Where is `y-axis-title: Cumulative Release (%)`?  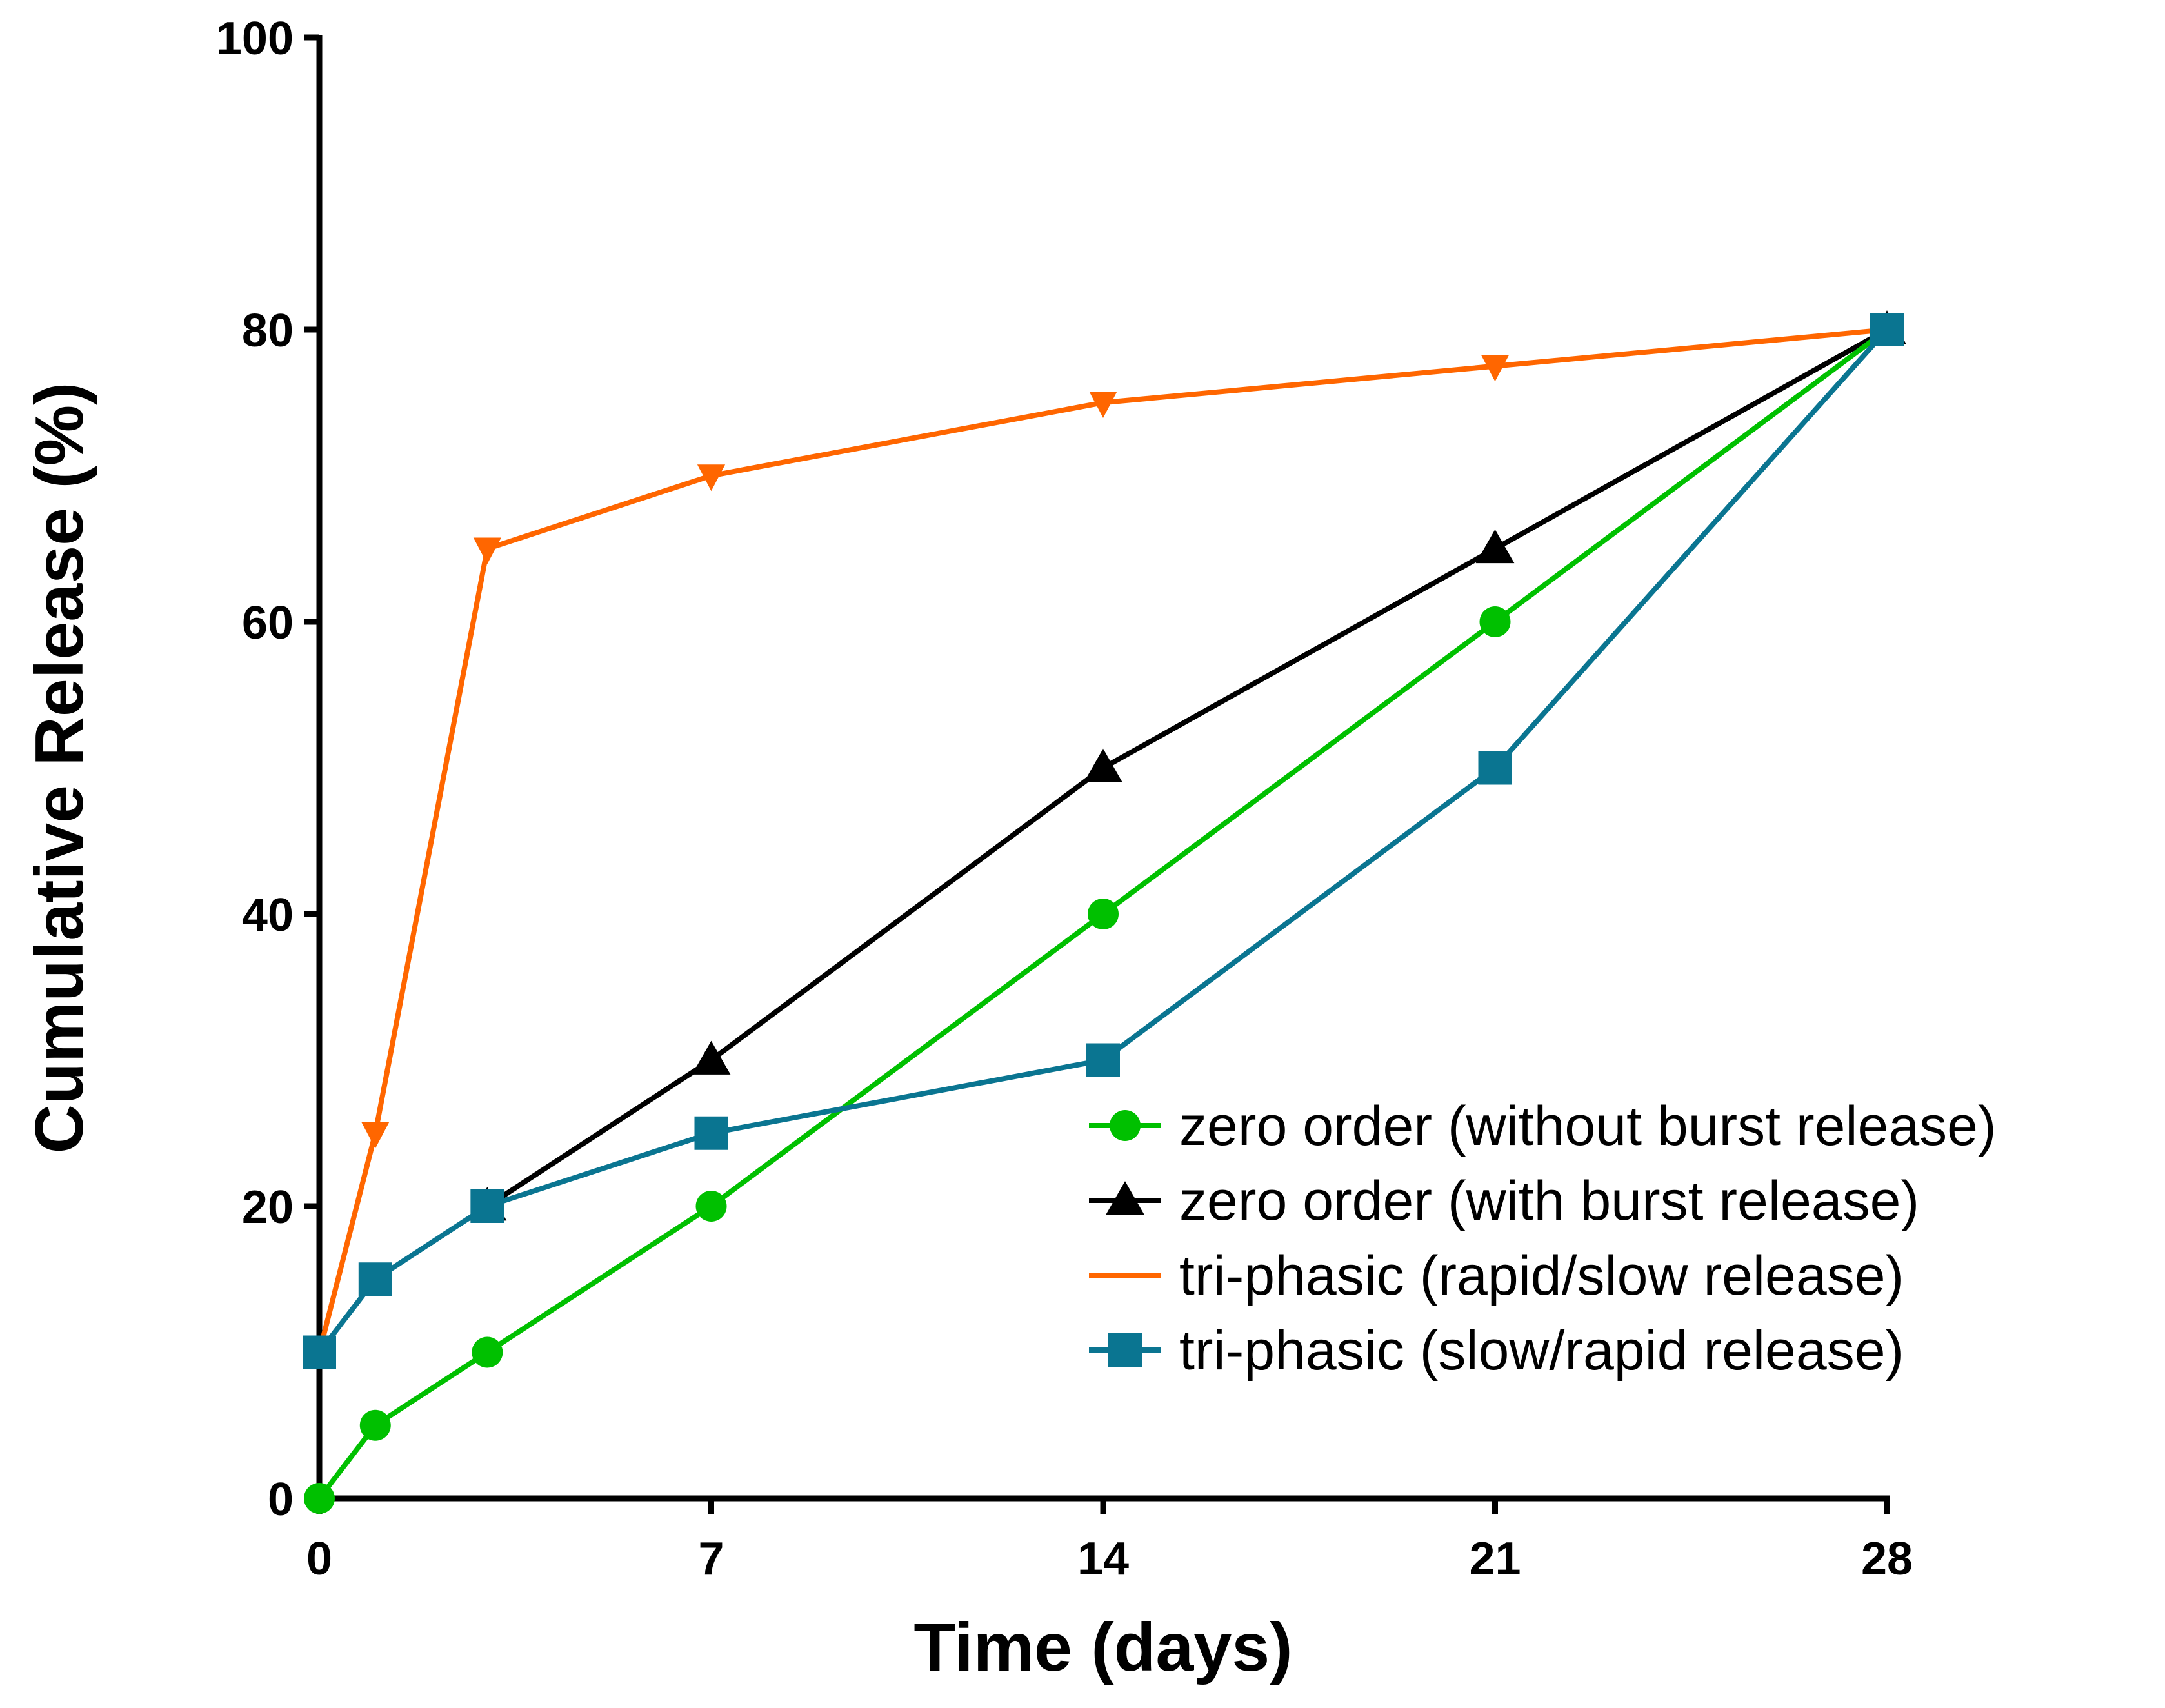 y-axis-title: Cumulative Release (%) is located at coordinates (59, 768).